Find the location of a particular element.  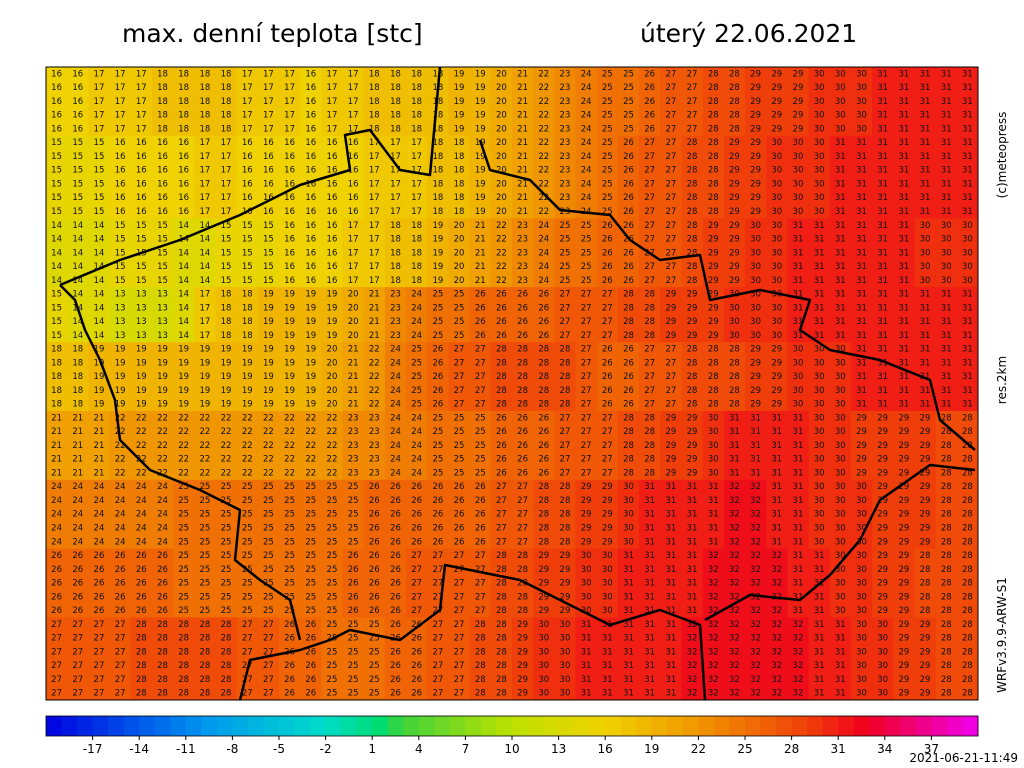

cell-value: 21 is located at coordinates (480, 240).